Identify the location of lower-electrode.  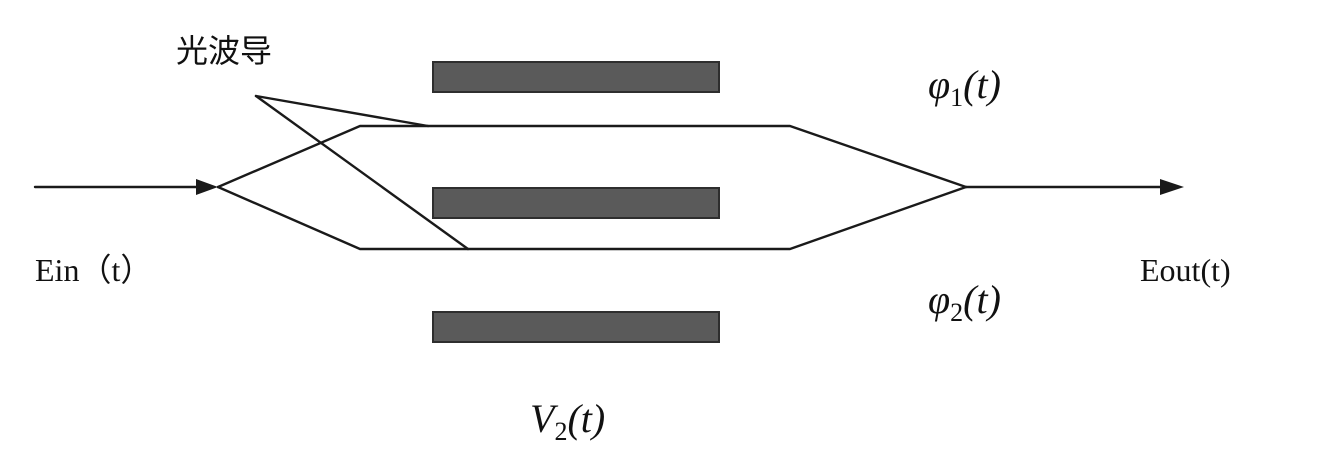
(576, 327).